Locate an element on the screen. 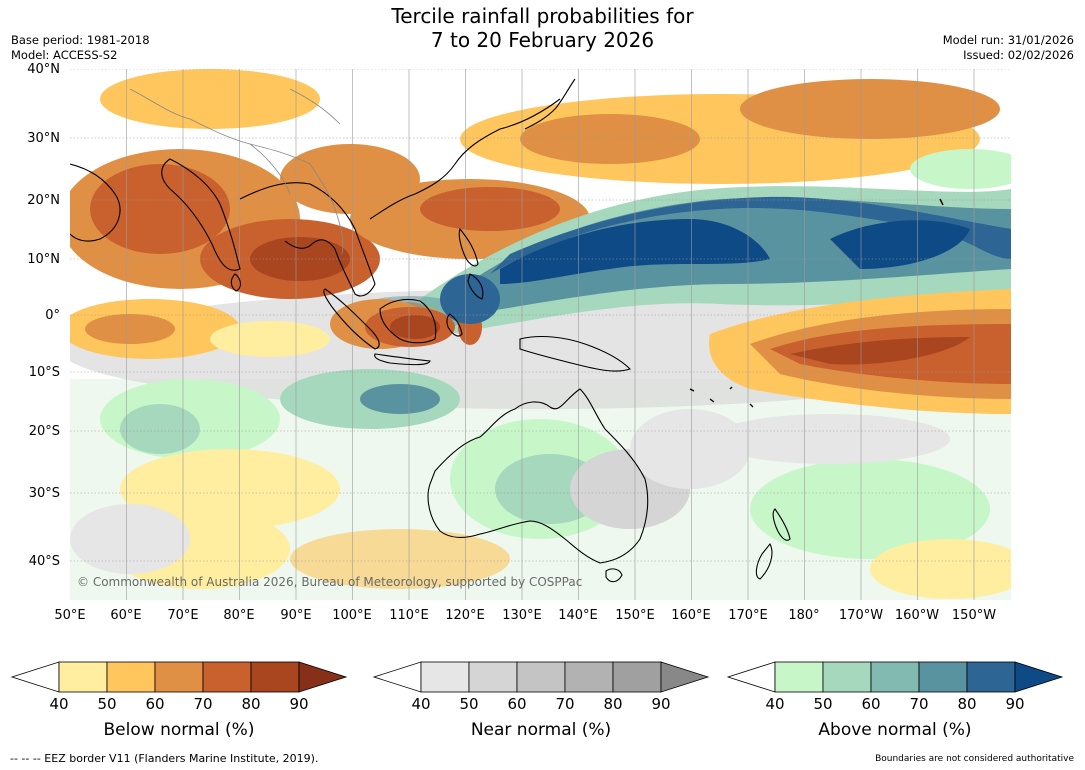  title-line-2: 7 to 20 February 2026 is located at coordinates (542, 40).